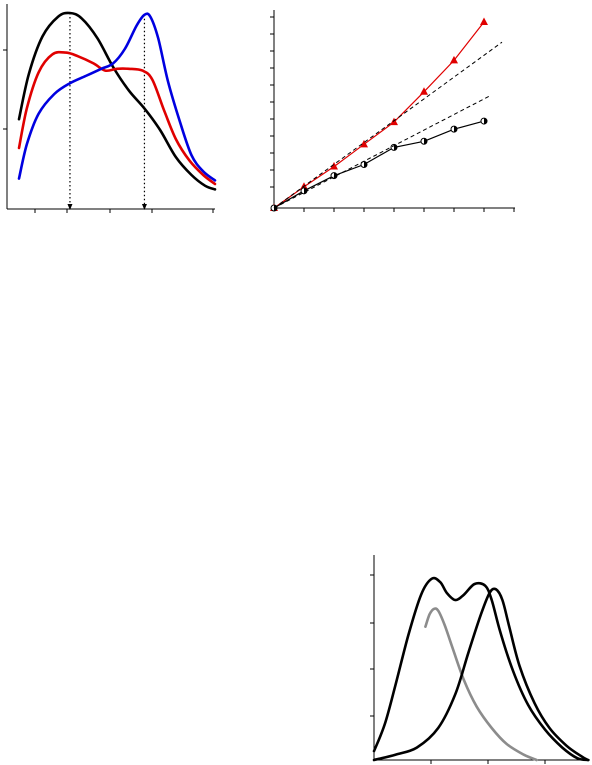 This screenshot has height=765, width=592. I want to click on chart-a-series-black, so click(117, 101).